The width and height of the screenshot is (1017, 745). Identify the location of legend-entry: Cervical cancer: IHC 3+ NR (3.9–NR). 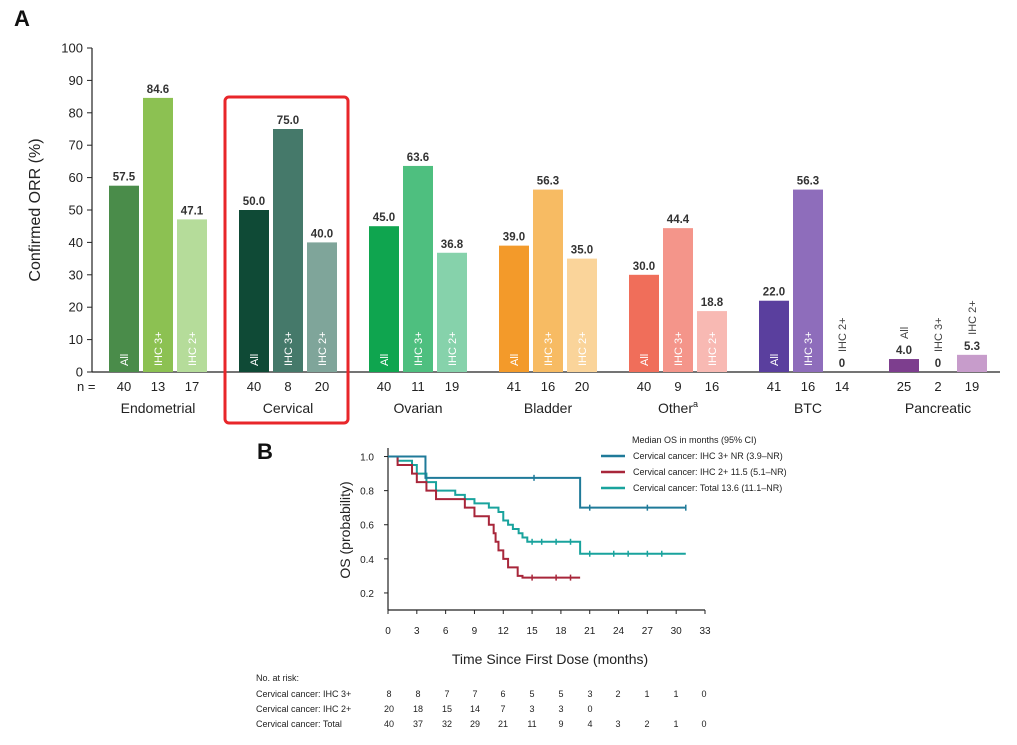
(708, 456).